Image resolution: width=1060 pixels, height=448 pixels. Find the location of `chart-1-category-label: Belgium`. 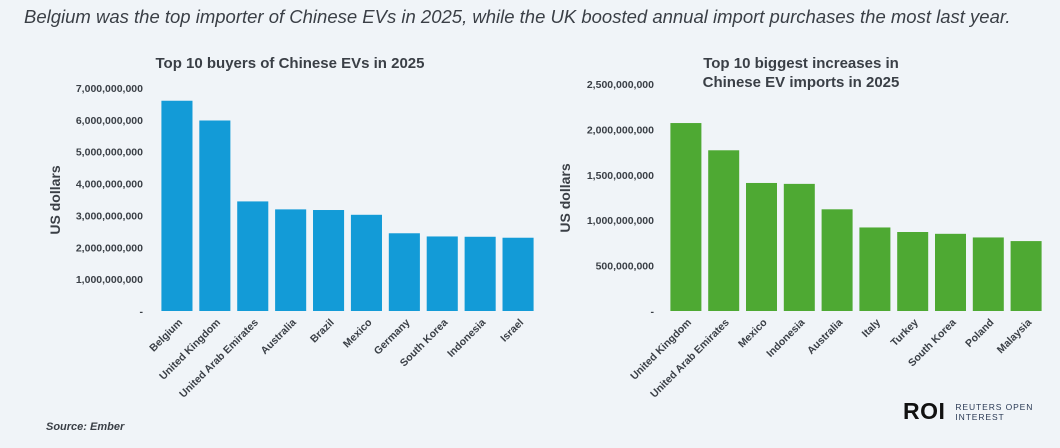

chart-1-category-label: Belgium is located at coordinates (166, 336).